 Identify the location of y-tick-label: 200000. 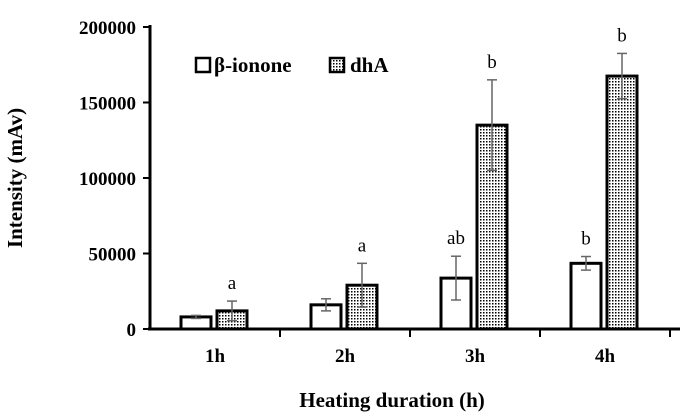
(107, 28).